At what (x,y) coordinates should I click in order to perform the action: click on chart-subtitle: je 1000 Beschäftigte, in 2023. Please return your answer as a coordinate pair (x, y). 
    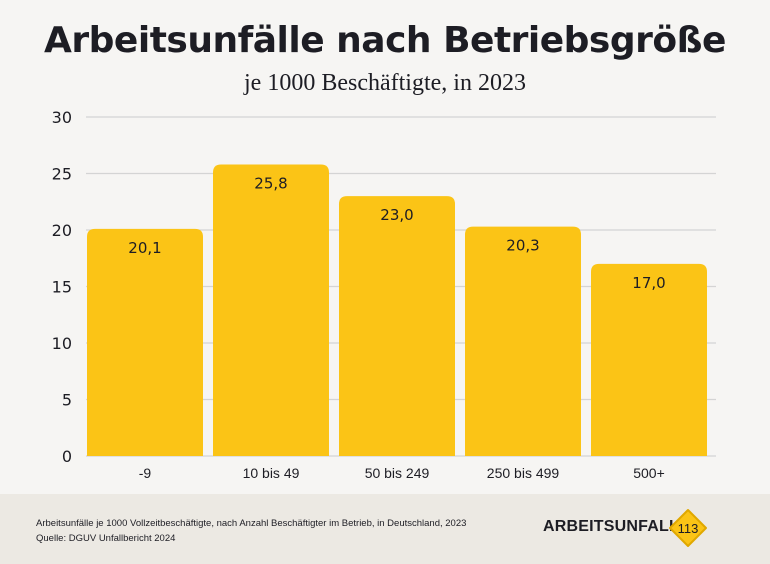
    Looking at the image, I should click on (385, 83).